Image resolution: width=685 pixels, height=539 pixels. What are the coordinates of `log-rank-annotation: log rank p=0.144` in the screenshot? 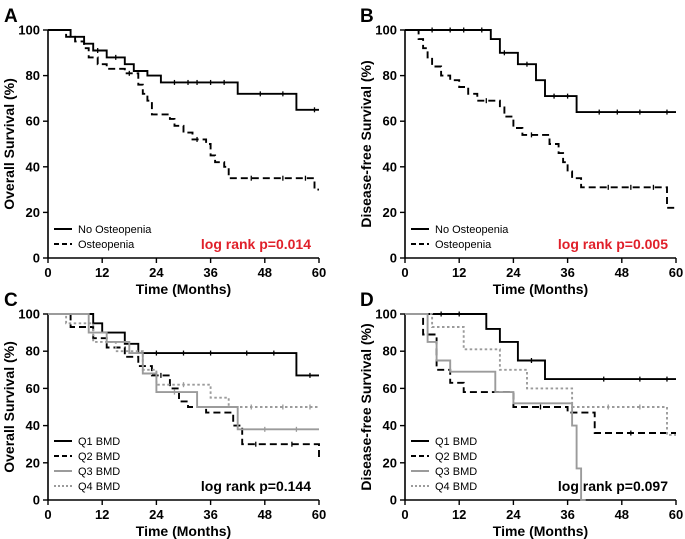 It's located at (256, 486).